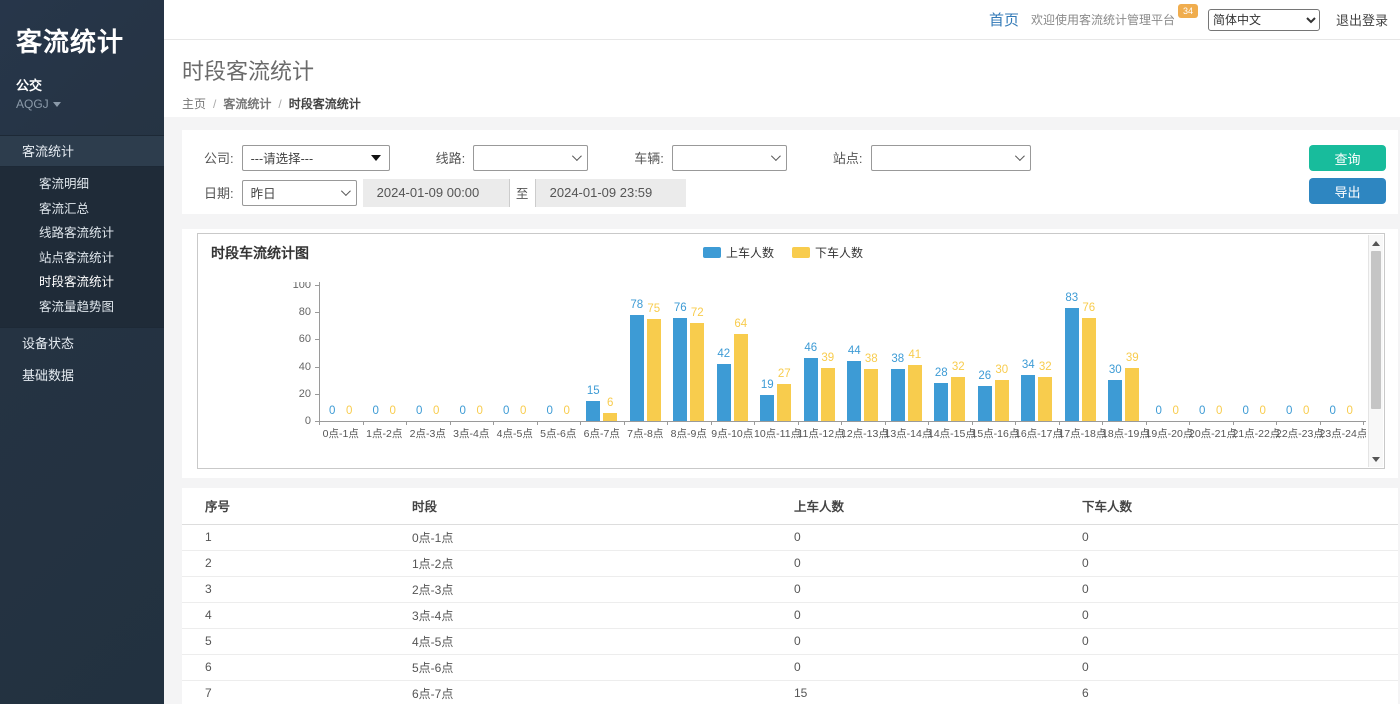 This screenshot has width=1400, height=704. Describe the element at coordinates (941, 372) in the screenshot. I see `bar-value-label: 28` at that location.